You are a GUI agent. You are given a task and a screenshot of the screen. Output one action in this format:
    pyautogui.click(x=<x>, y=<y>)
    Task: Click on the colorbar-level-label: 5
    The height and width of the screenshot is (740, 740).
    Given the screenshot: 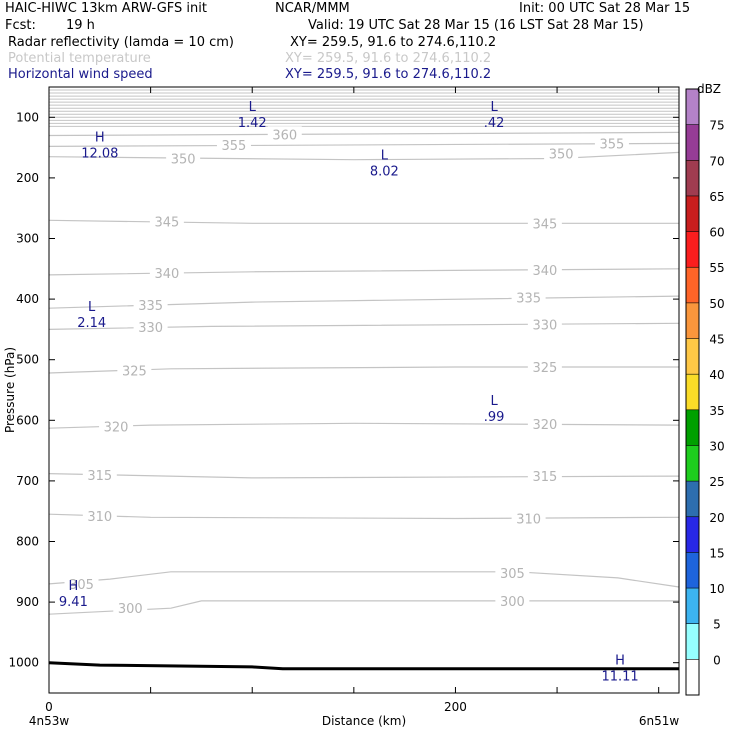 What is the action you would take?
    pyautogui.click(x=717, y=625)
    